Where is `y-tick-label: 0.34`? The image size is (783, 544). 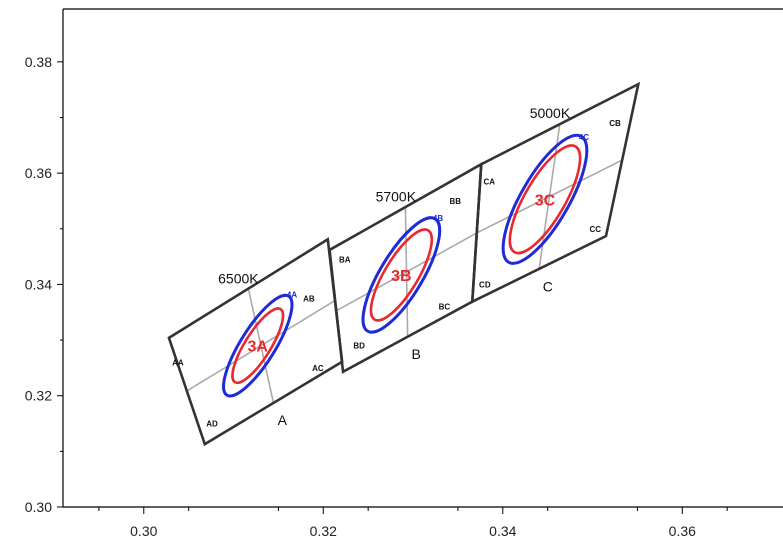 y-tick-label: 0.34 is located at coordinates (38, 284).